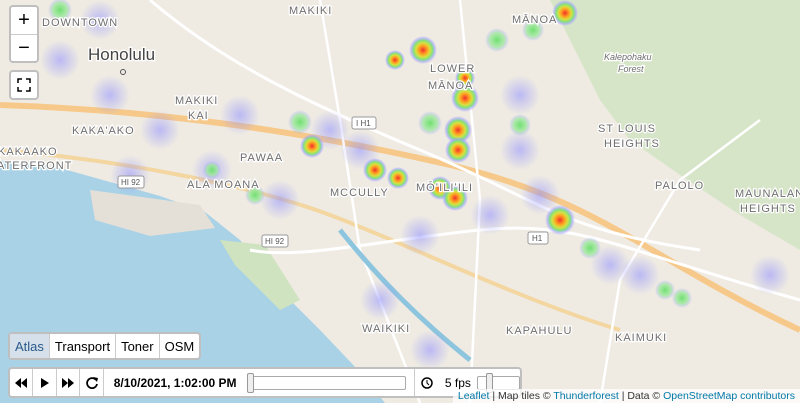  Describe the element at coordinates (521, 396) in the screenshot. I see `attribution-text: | Map tiles ©` at that location.